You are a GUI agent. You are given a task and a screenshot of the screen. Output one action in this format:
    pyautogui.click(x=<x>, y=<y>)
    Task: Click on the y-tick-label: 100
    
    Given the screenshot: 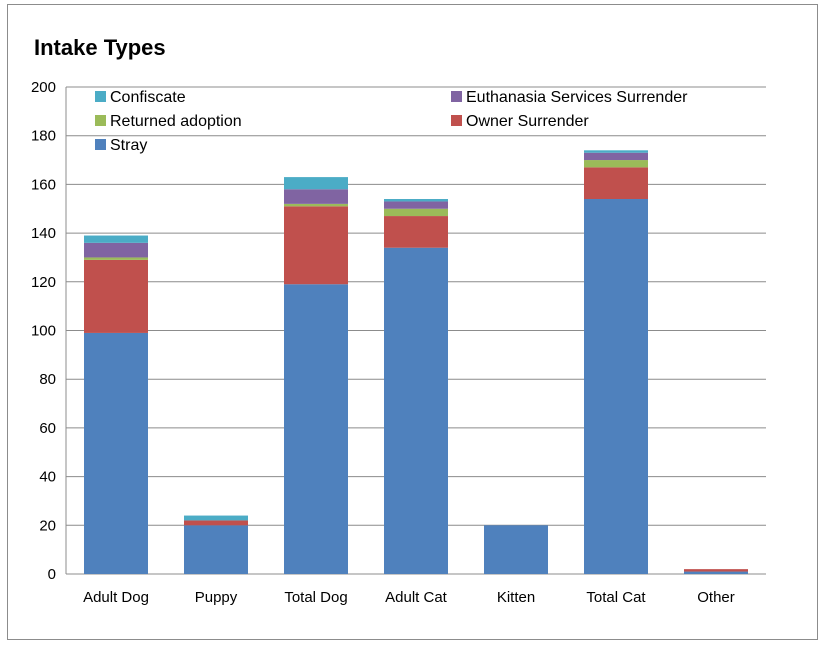 What is the action you would take?
    pyautogui.click(x=43, y=331)
    